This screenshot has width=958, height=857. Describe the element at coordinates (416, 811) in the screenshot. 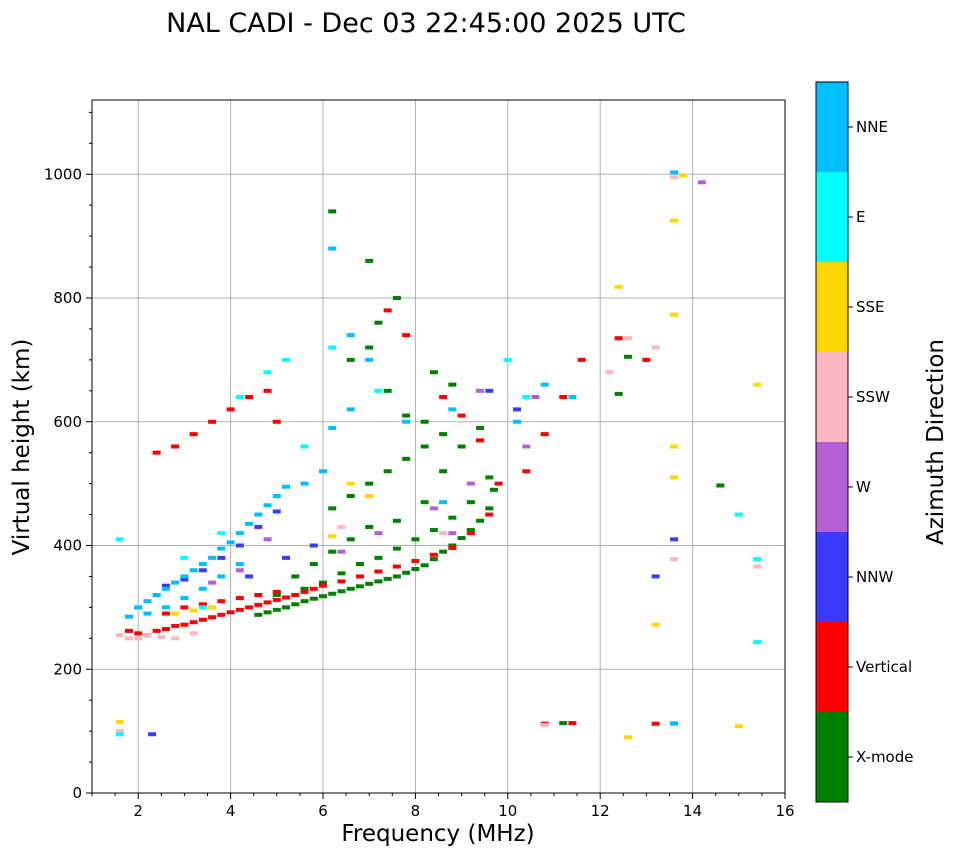

I see `x-tick-label: 8` at that location.